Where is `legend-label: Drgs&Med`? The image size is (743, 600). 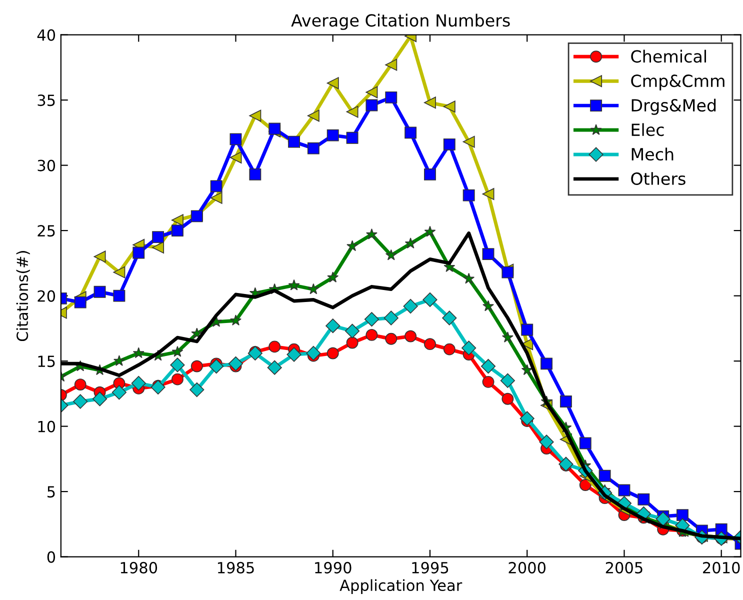
legend-label: Drgs&Med is located at coordinates (674, 106).